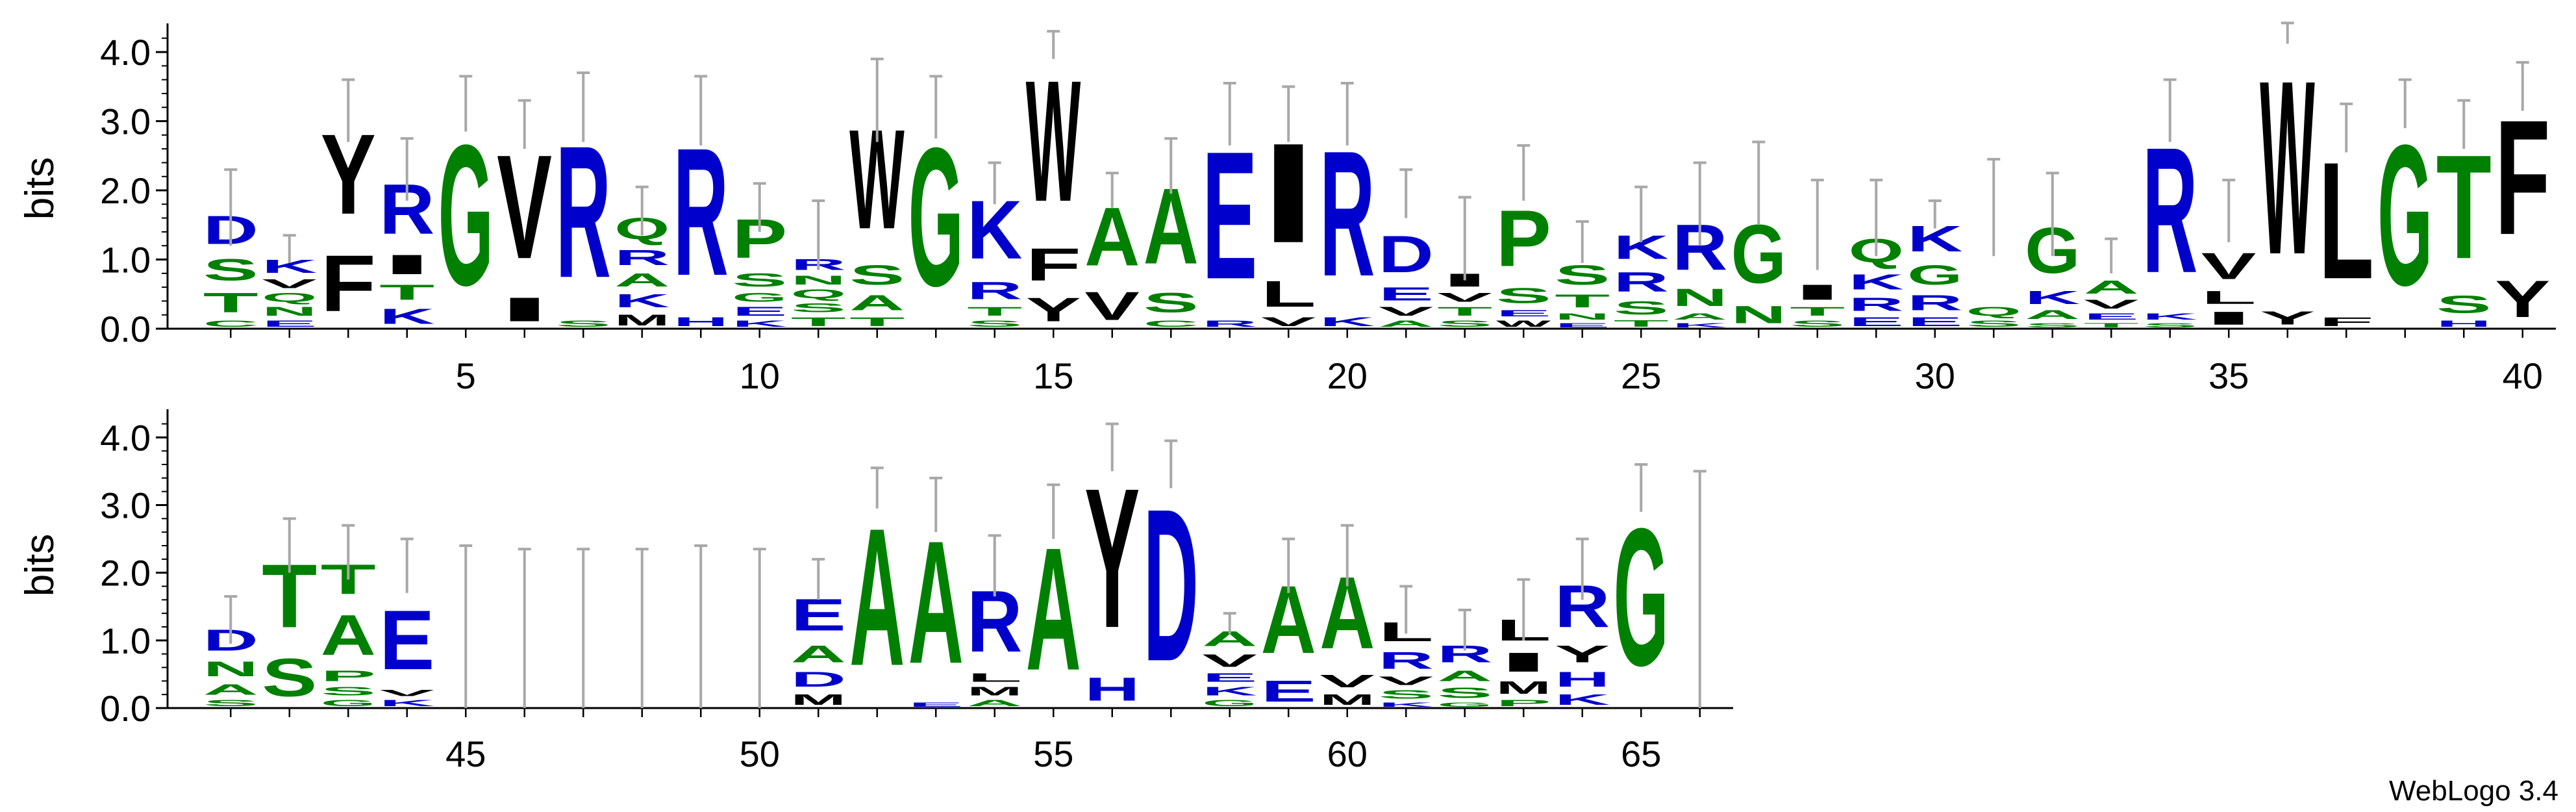 The height and width of the screenshot is (812, 2576). What do you see at coordinates (2464, 323) in the screenshot?
I see `logo-letter-H: H` at bounding box center [2464, 323].